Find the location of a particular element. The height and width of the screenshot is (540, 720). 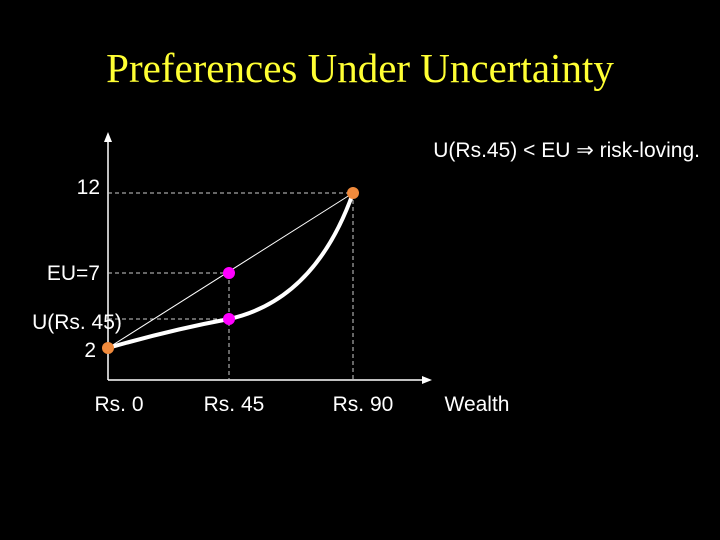

y-label: U(Rs. 45) is located at coordinates (77, 322).